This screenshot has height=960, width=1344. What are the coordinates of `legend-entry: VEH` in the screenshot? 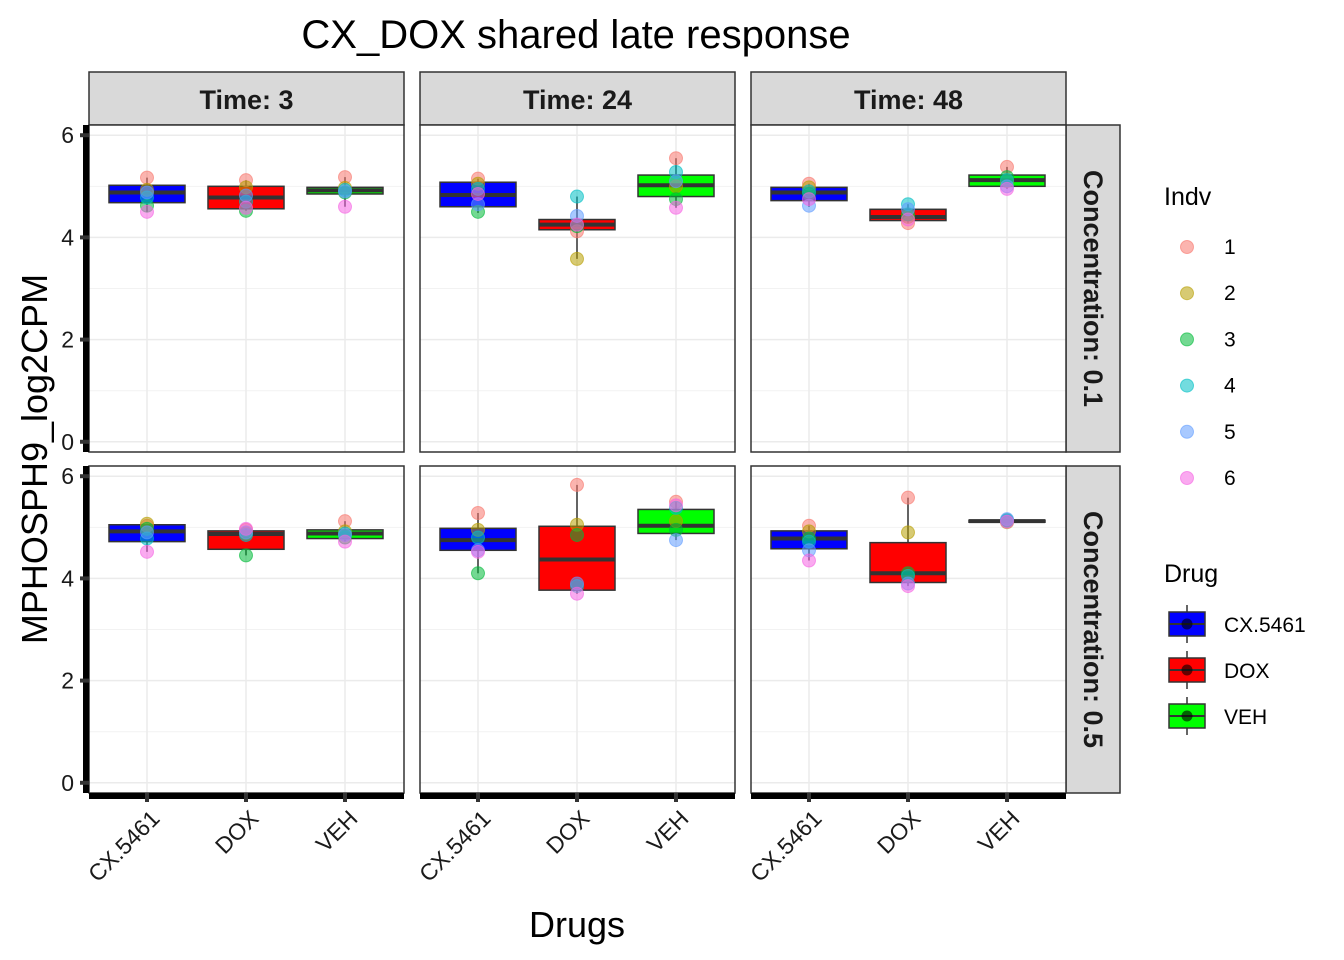 It's located at (1217, 716).